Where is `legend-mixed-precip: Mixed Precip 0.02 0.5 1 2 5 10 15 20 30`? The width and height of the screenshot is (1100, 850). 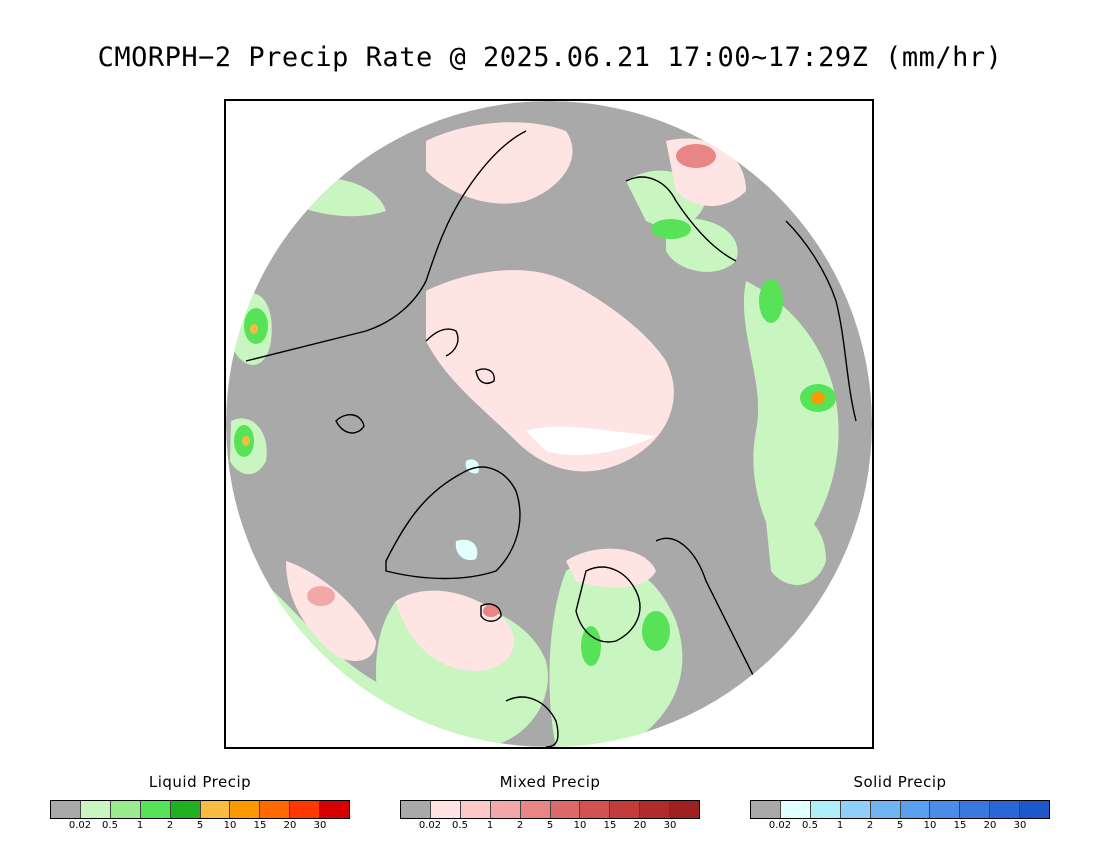 legend-mixed-precip: Mixed Precip 0.02 0.5 1 2 5 10 15 20 30 is located at coordinates (550, 803).